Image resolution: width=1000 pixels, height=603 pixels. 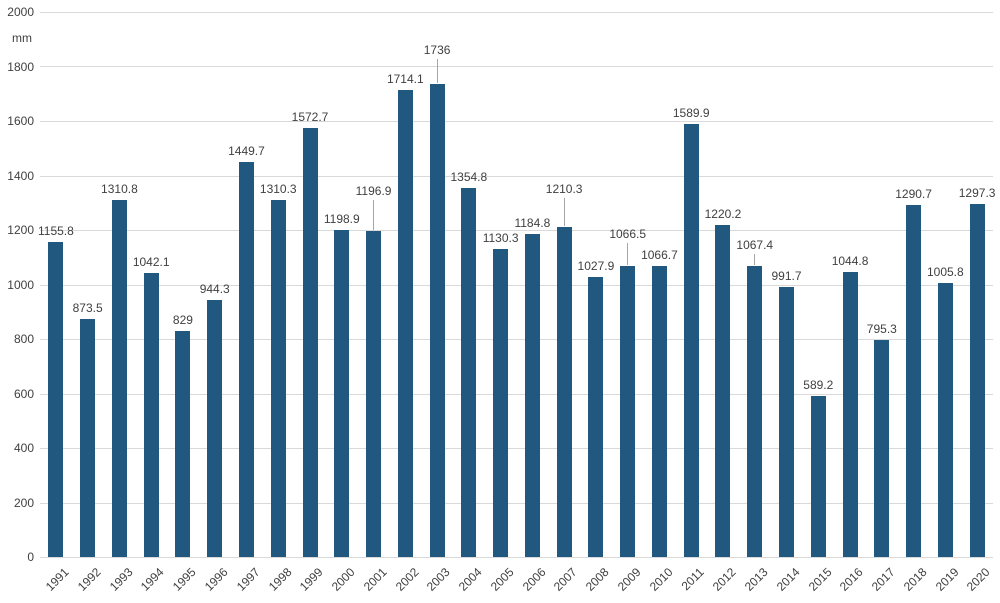 I want to click on x-tick-label: 2019, so click(x=947, y=579).